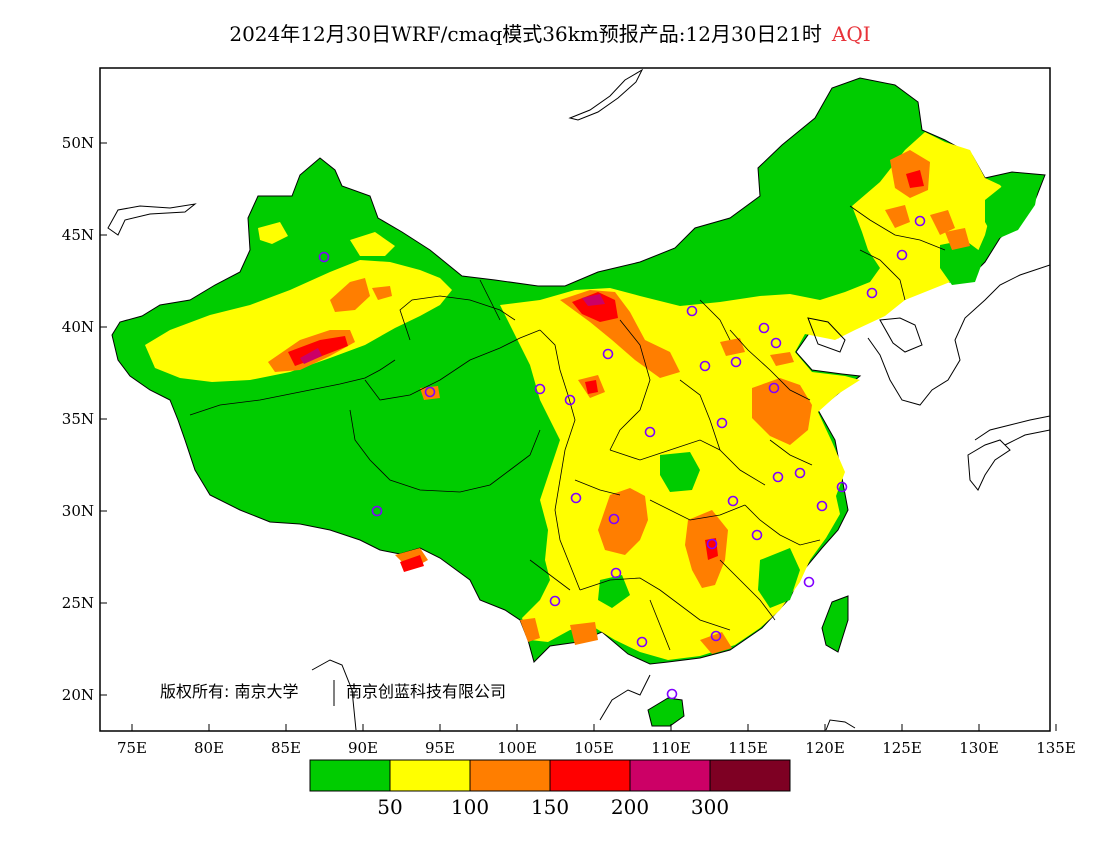 Image resolution: width=1100 pixels, height=850 pixels. What do you see at coordinates (902, 748) in the screenshot?
I see `x-tick-label: 125E` at bounding box center [902, 748].